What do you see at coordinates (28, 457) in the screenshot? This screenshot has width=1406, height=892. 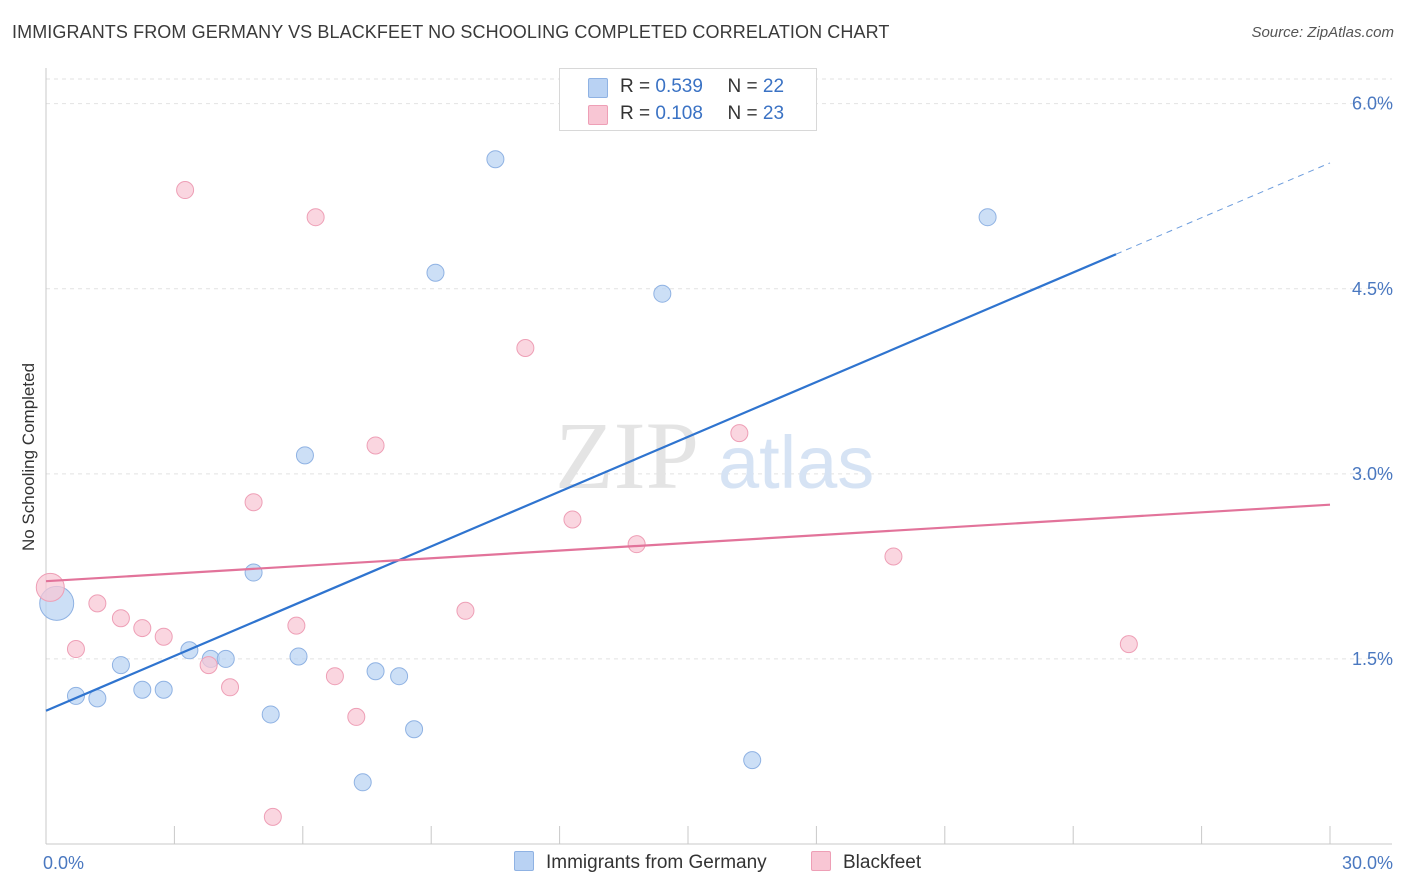 I see `y-axis-label: No Schooling Completed` at bounding box center [28, 457].